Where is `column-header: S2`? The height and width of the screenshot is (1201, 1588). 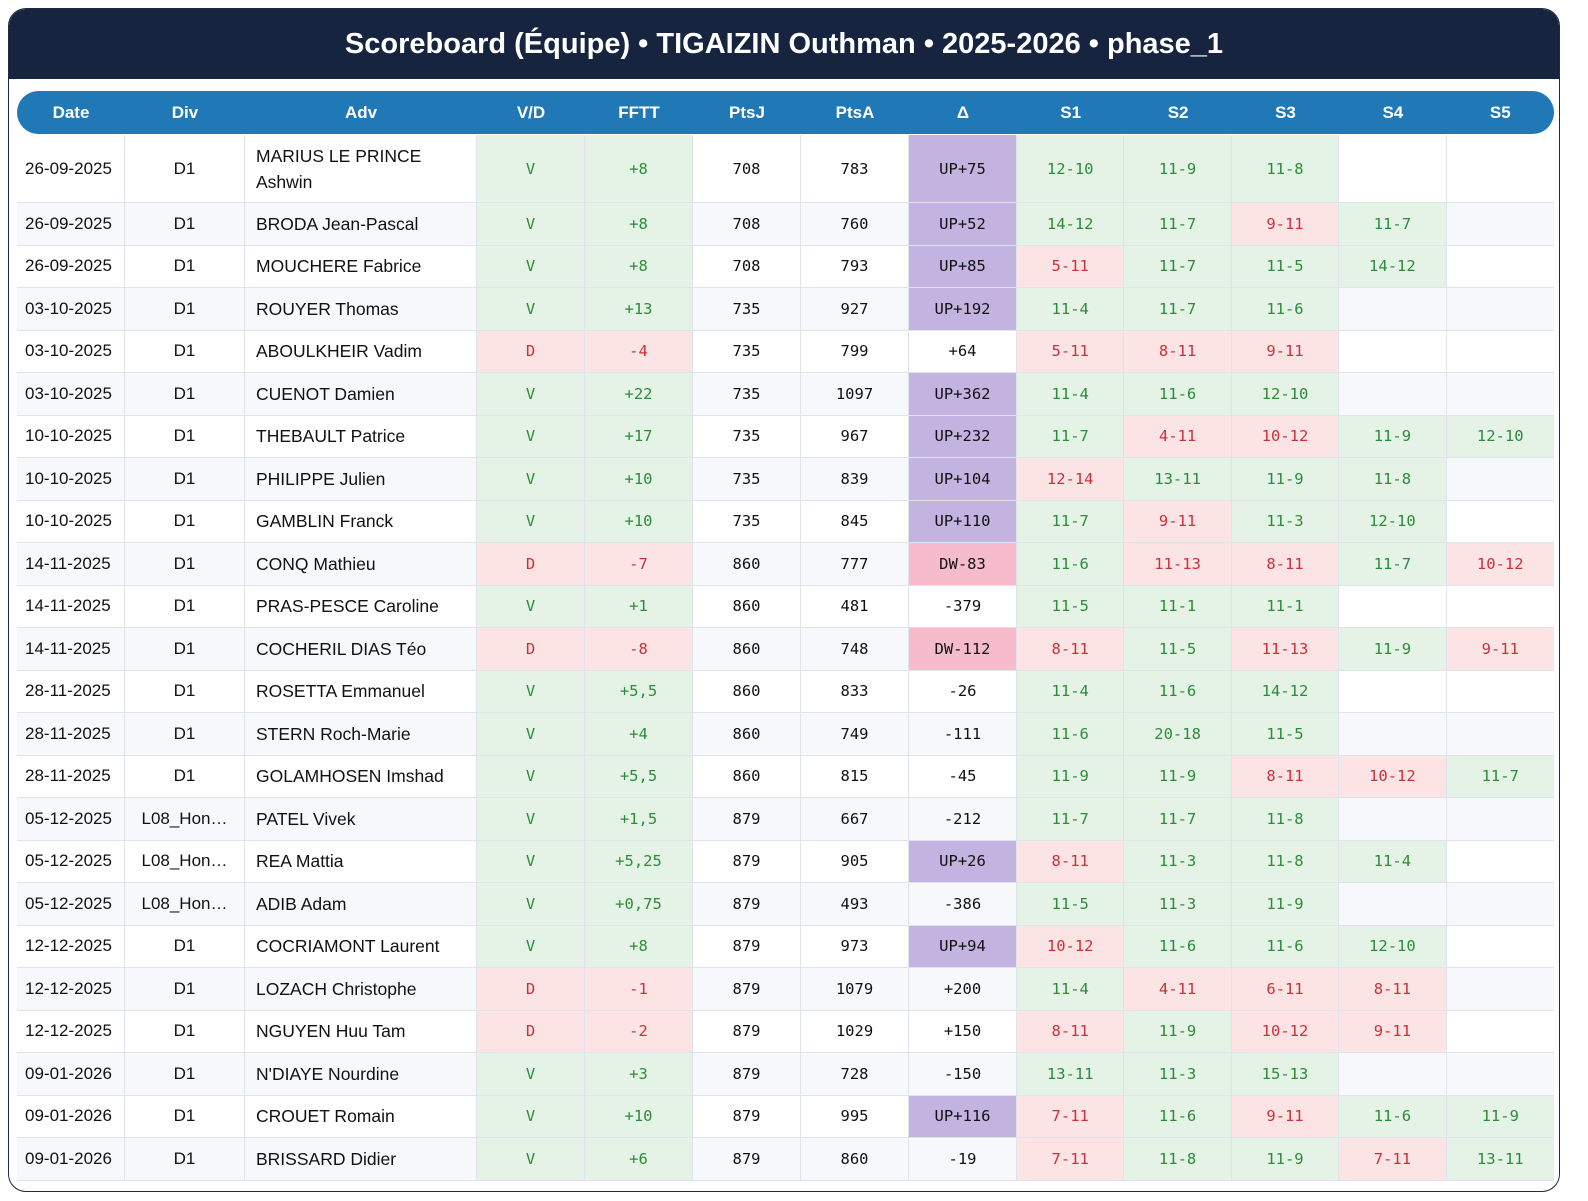 column-header: S2 is located at coordinates (1178, 112).